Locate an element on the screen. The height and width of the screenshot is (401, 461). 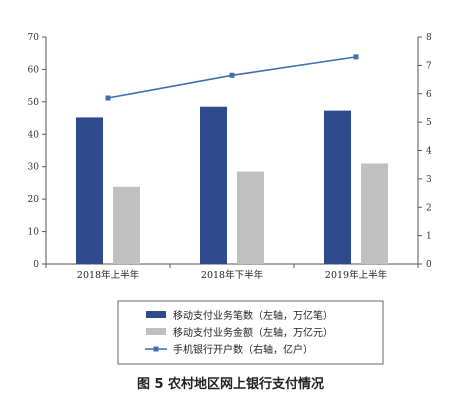
y-left-tick-label: 70 is located at coordinates (34, 38).